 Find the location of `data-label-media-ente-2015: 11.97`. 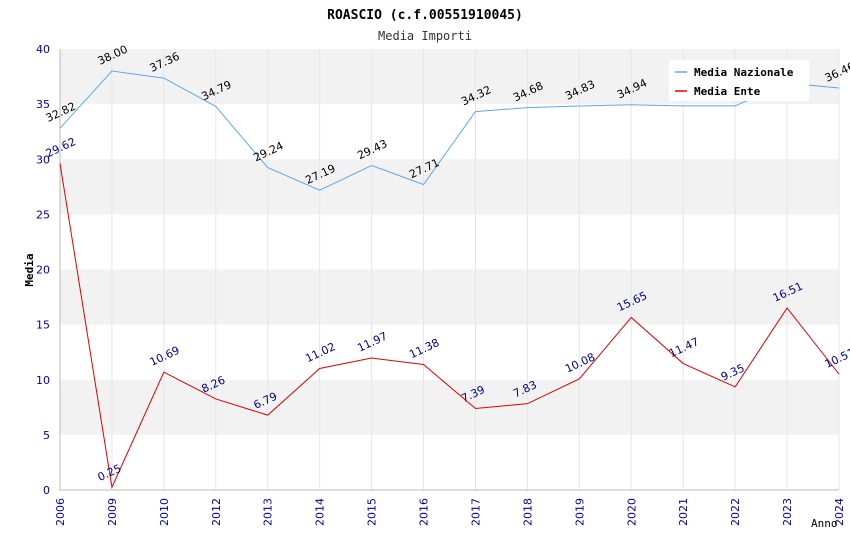

data-label-media-ente-2015: 11.97 is located at coordinates (372, 342).